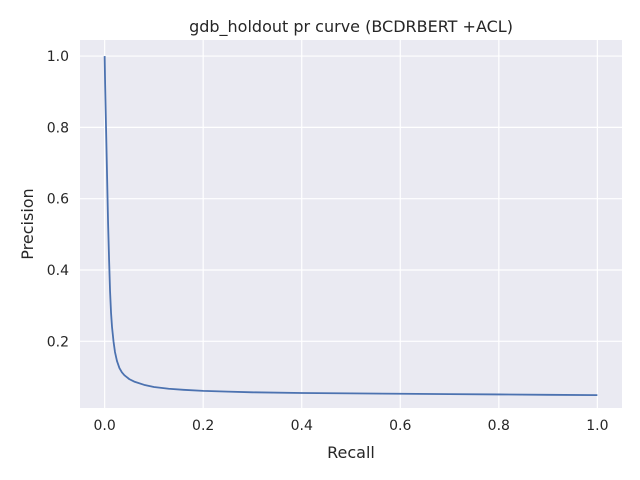 The image size is (640, 480). I want to click on x-tick-labels: 0.0 0.2 0.4 0.6 0.8 1.0, so click(351, 426).